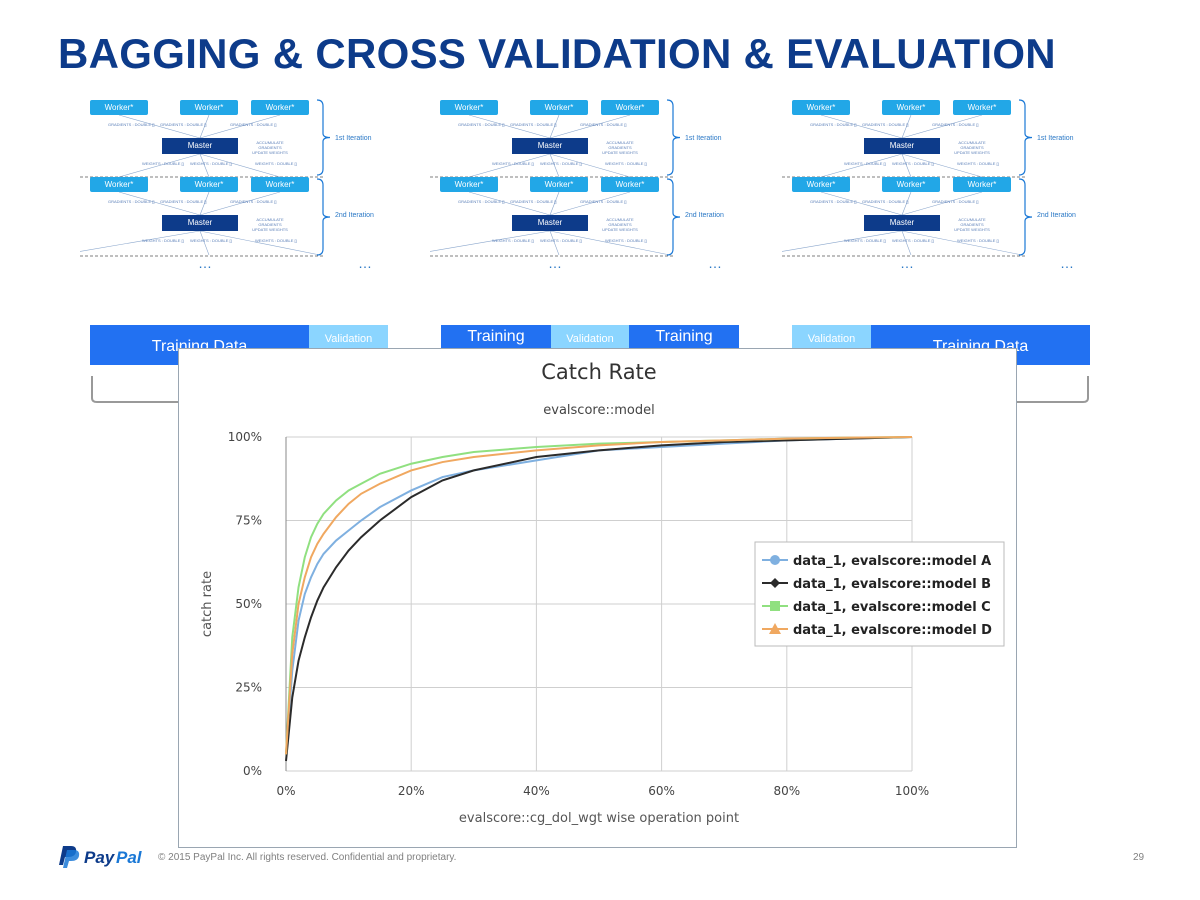 This screenshot has width=1200, height=900. I want to click on slide-title: BAGGING & CROSS VALIDATION & EVALUATION, so click(557, 53).